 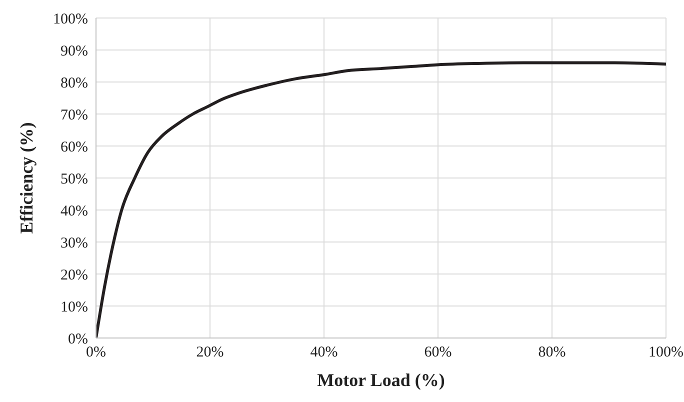 I want to click on x-tick-label: 20%, so click(x=210, y=352).